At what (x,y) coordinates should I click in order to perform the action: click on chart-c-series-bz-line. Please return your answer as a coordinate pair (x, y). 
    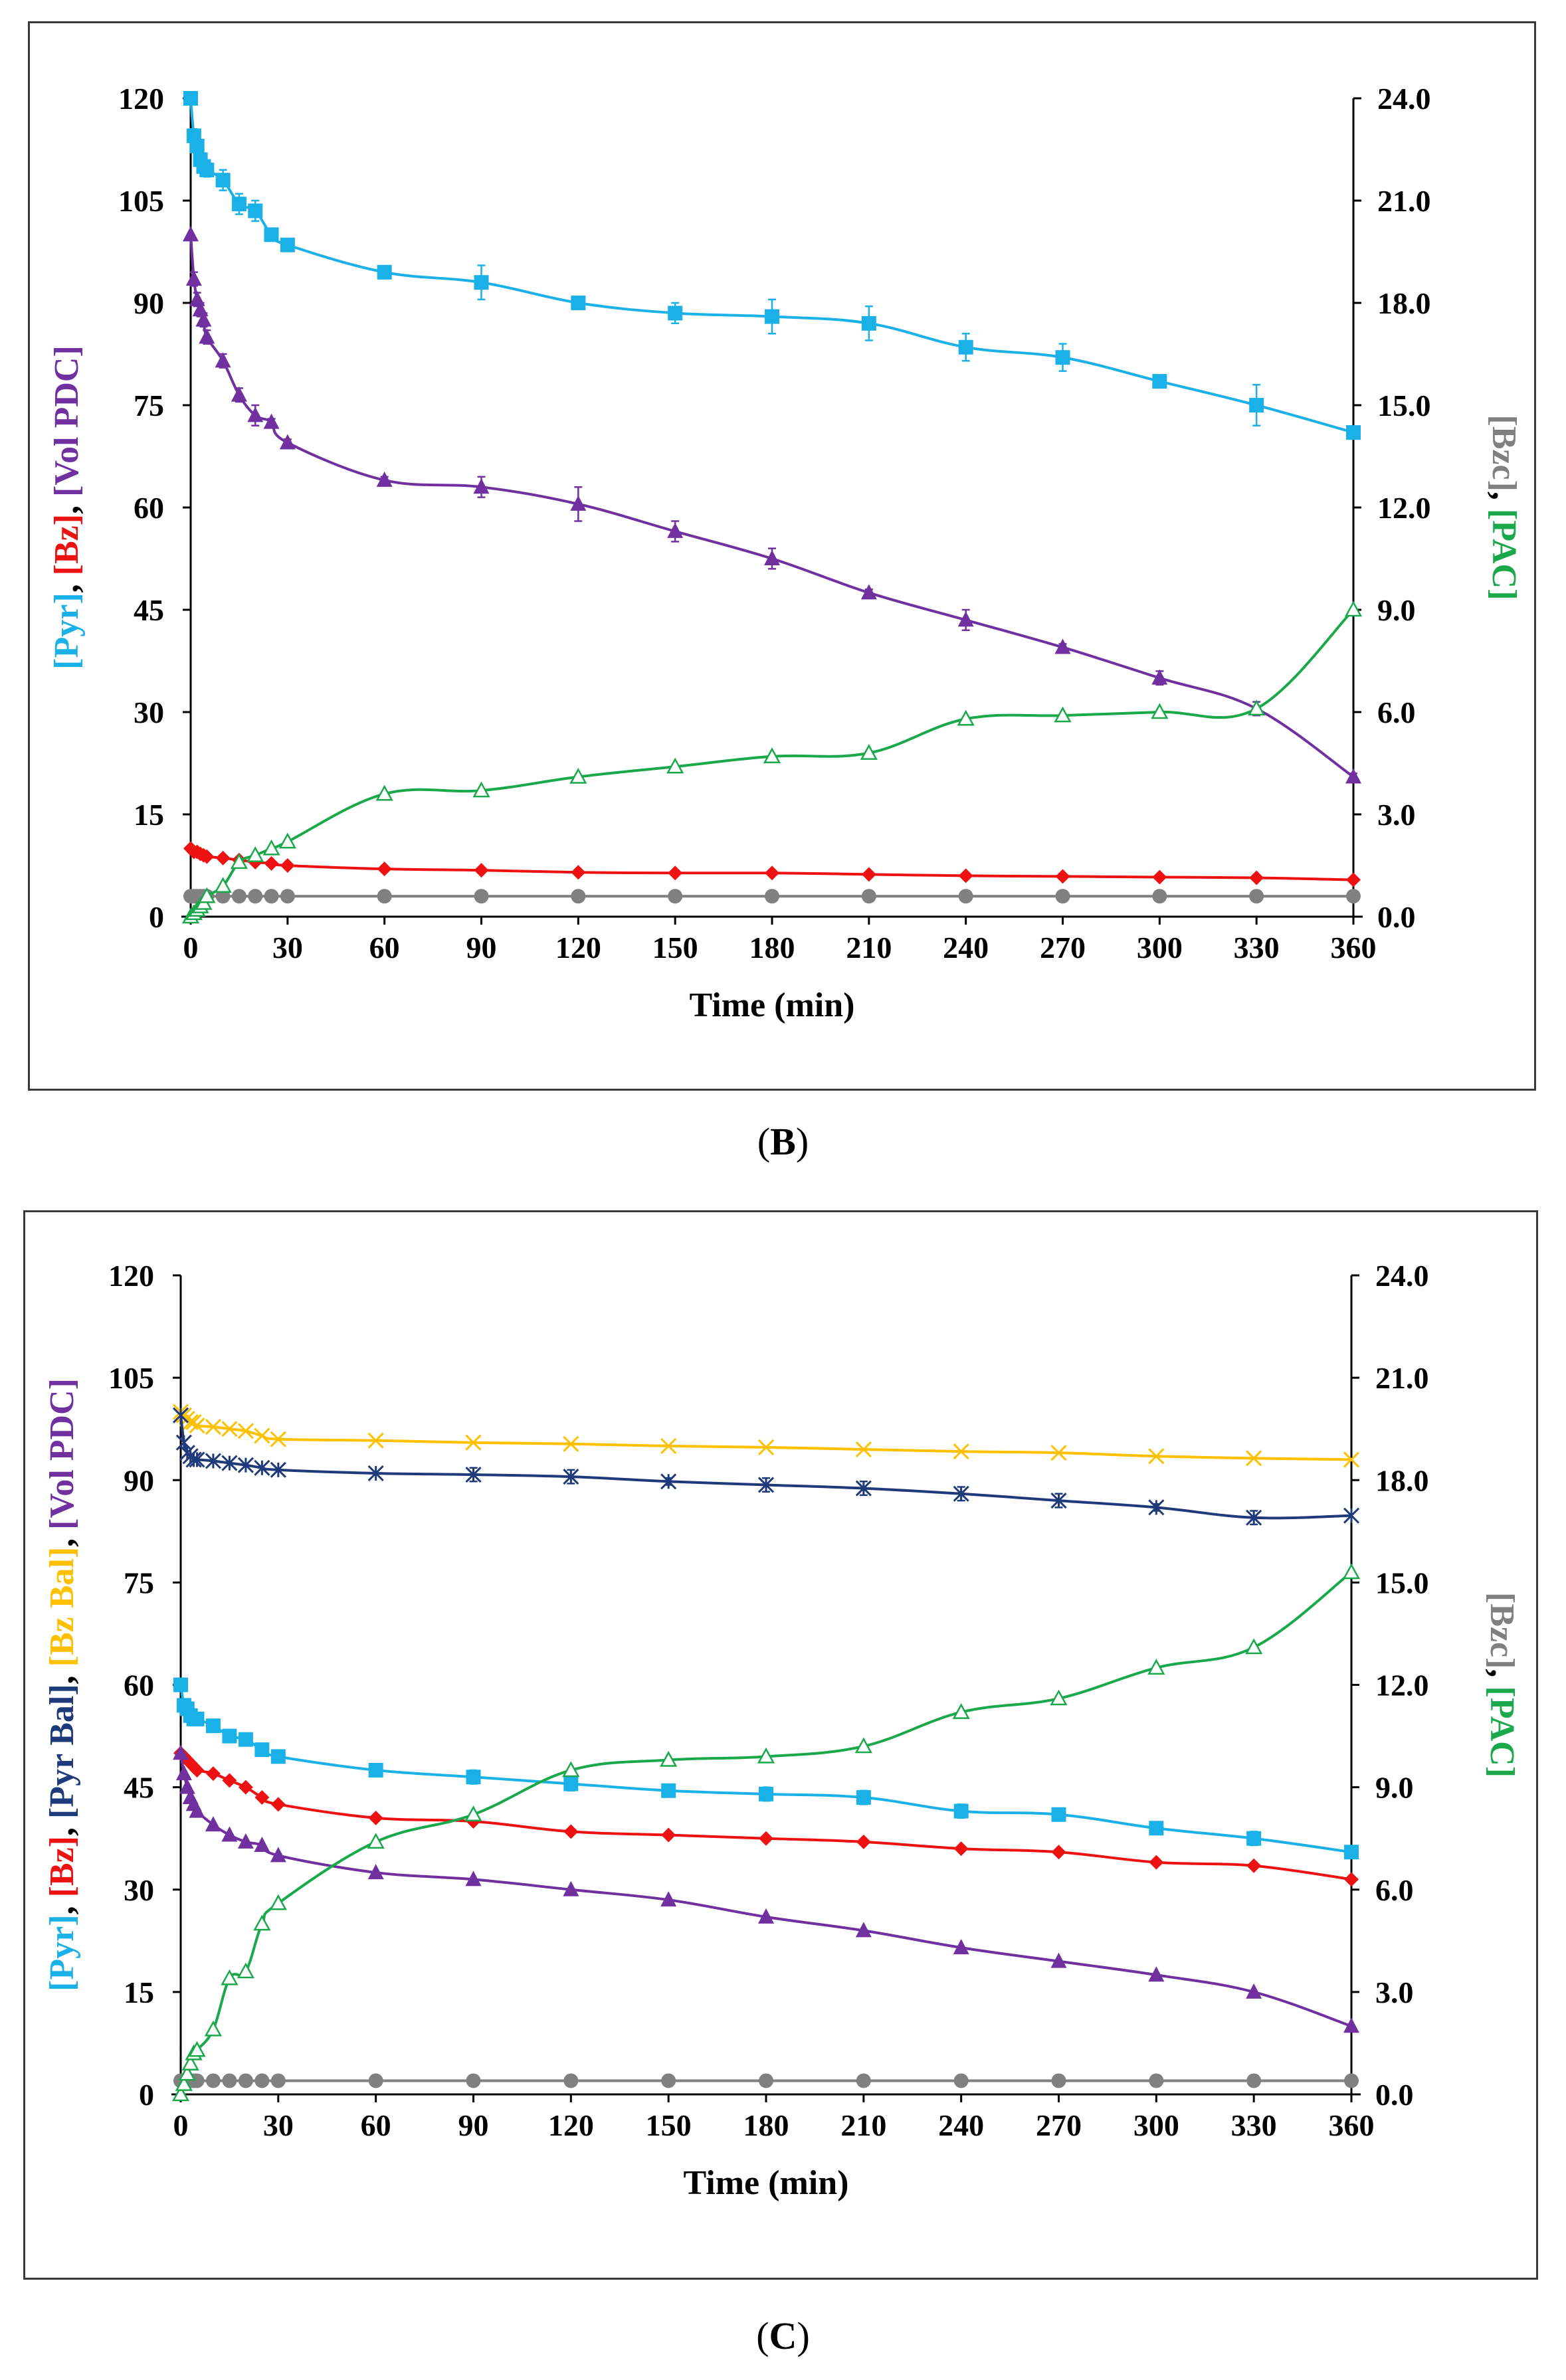
    Looking at the image, I should click on (765, 1816).